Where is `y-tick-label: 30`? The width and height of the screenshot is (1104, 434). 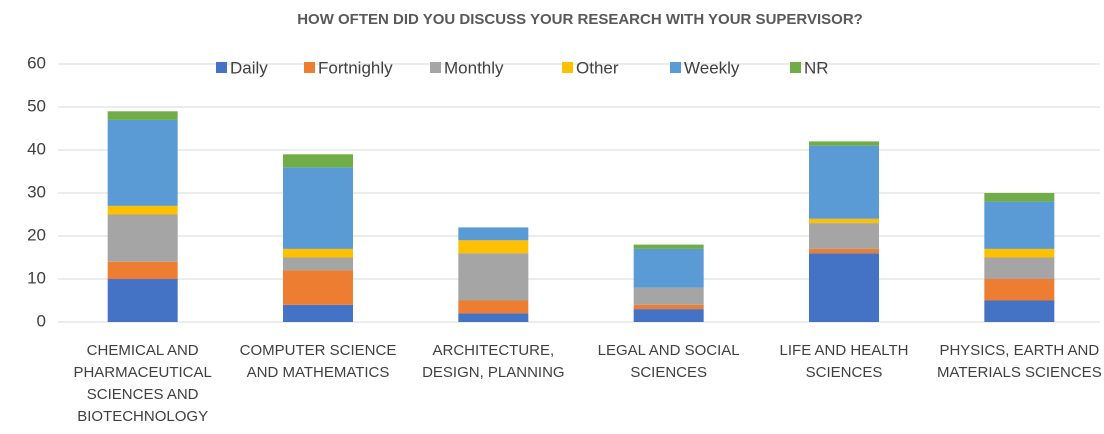 y-tick-label: 30 is located at coordinates (36, 191).